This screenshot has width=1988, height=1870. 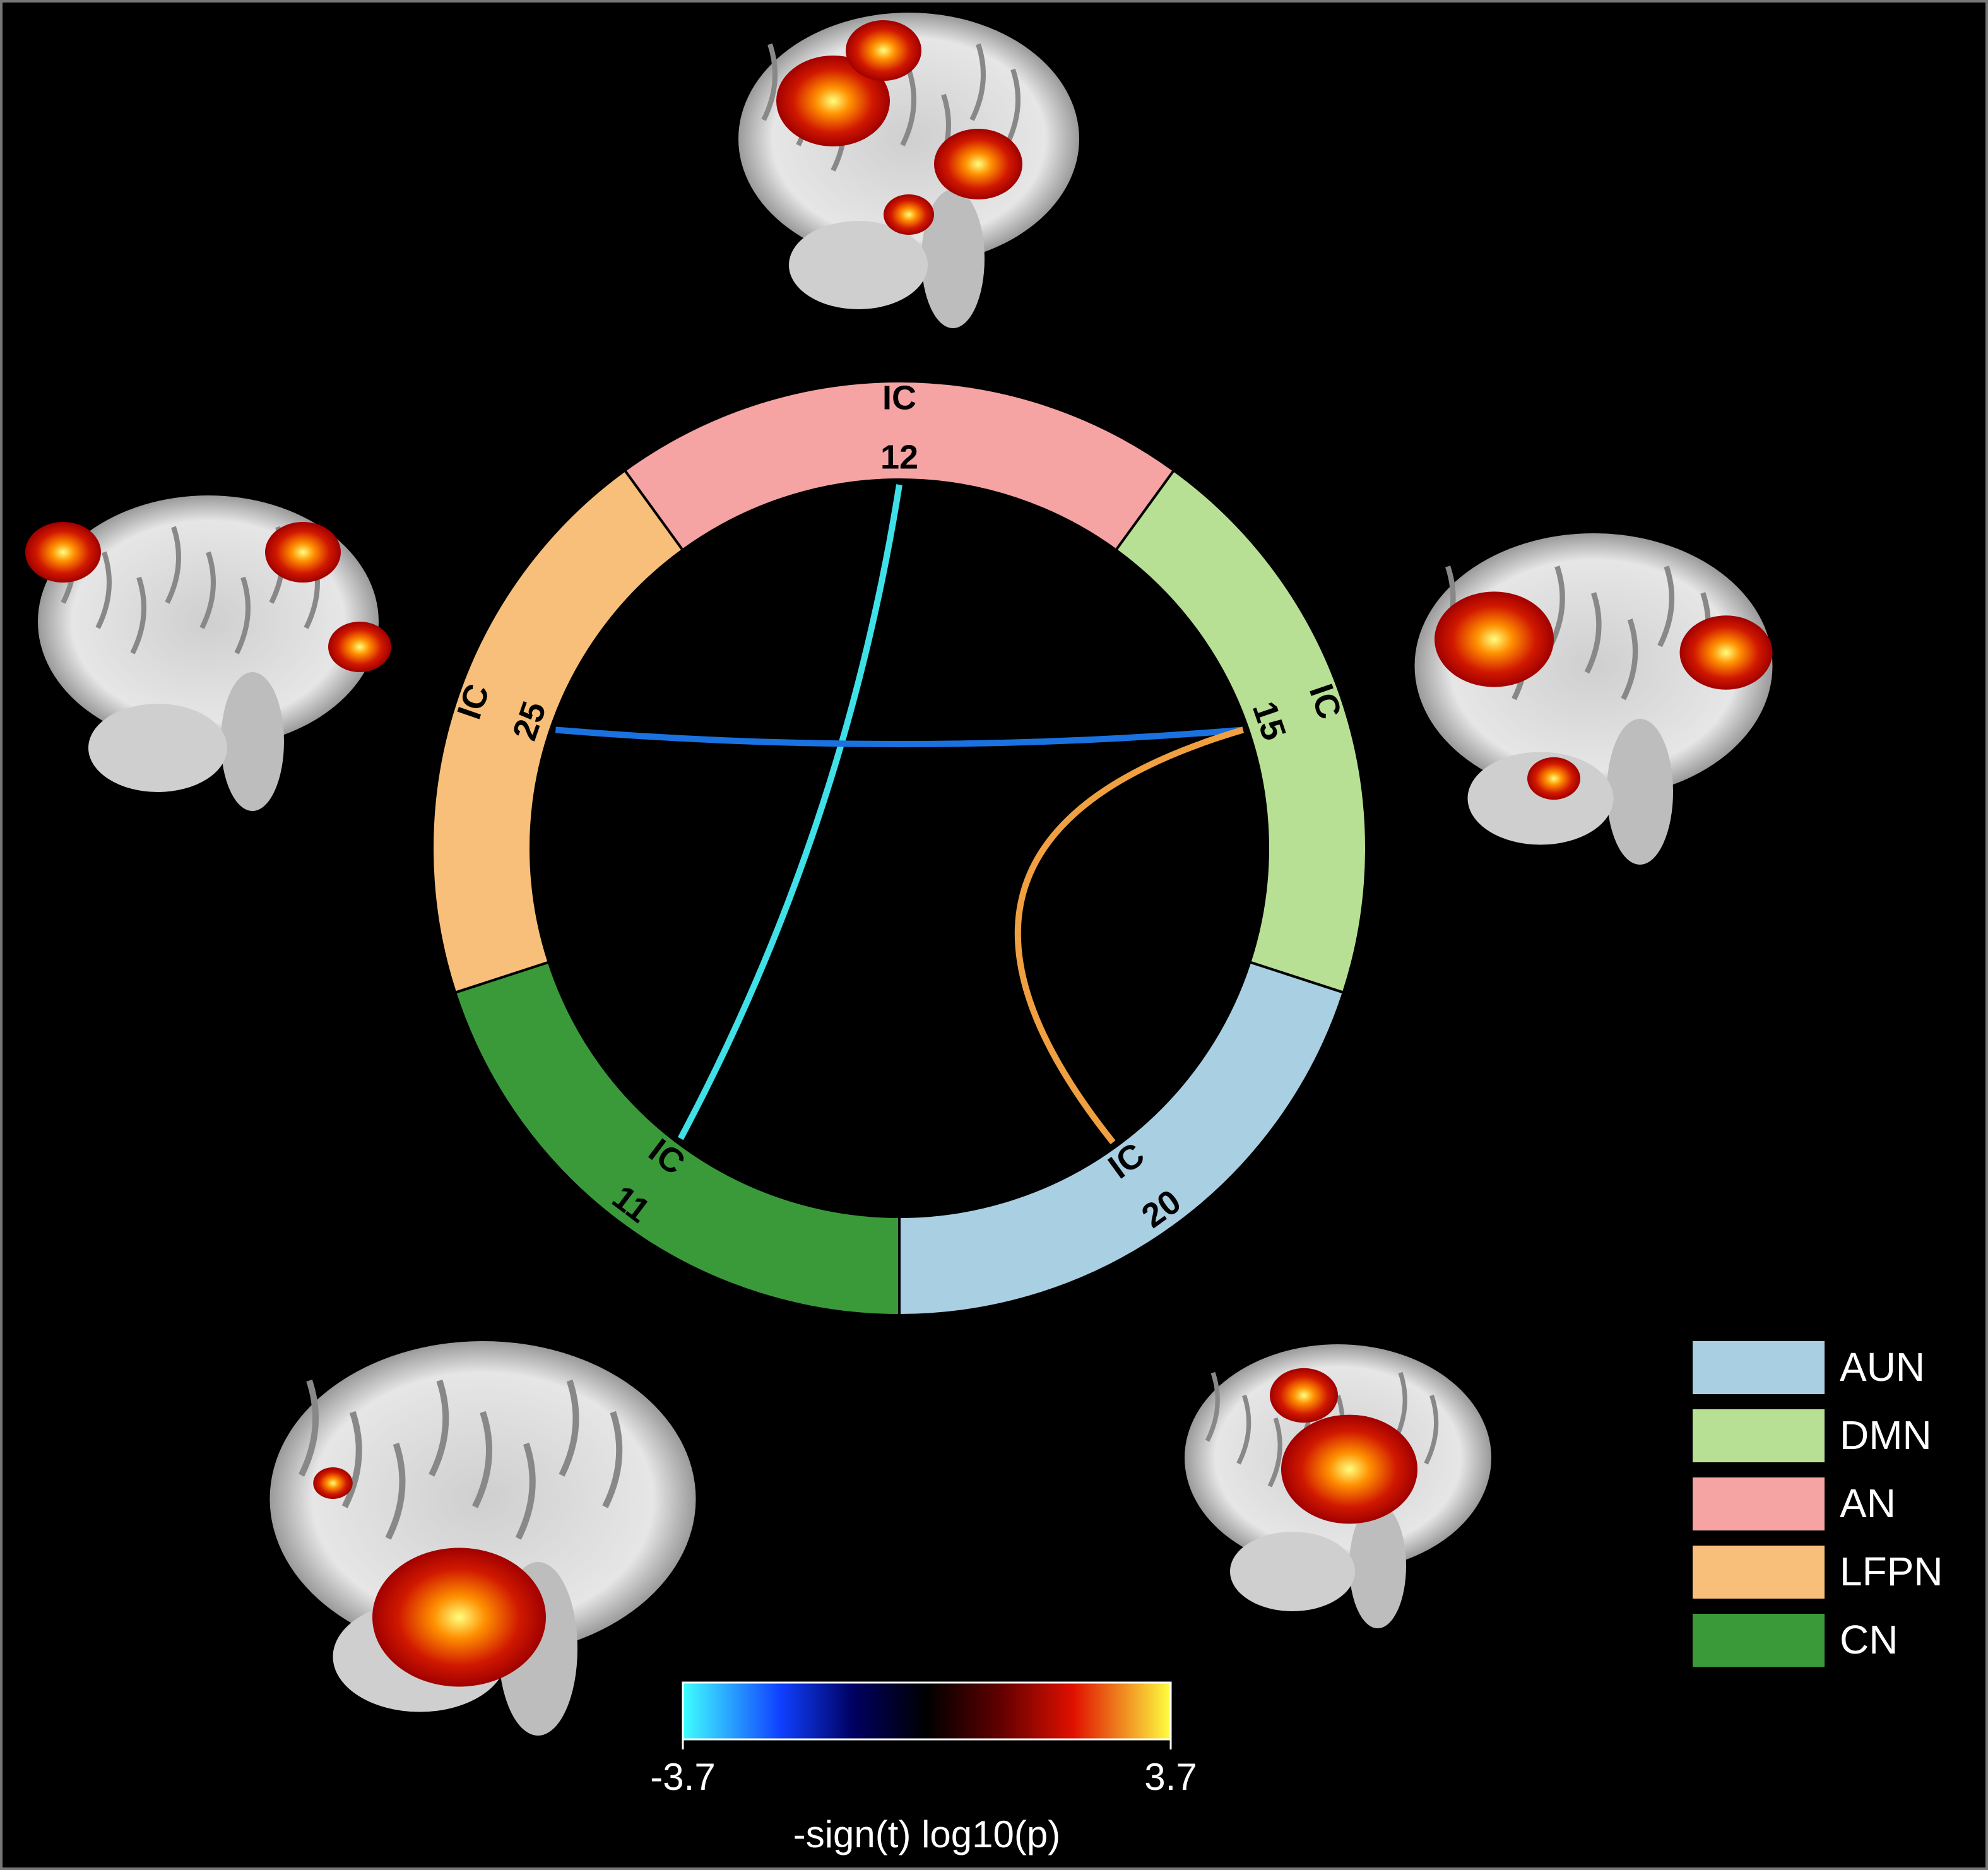 I want to click on colorbar-label: -sign(t) log10(p), so click(x=927, y=1834).